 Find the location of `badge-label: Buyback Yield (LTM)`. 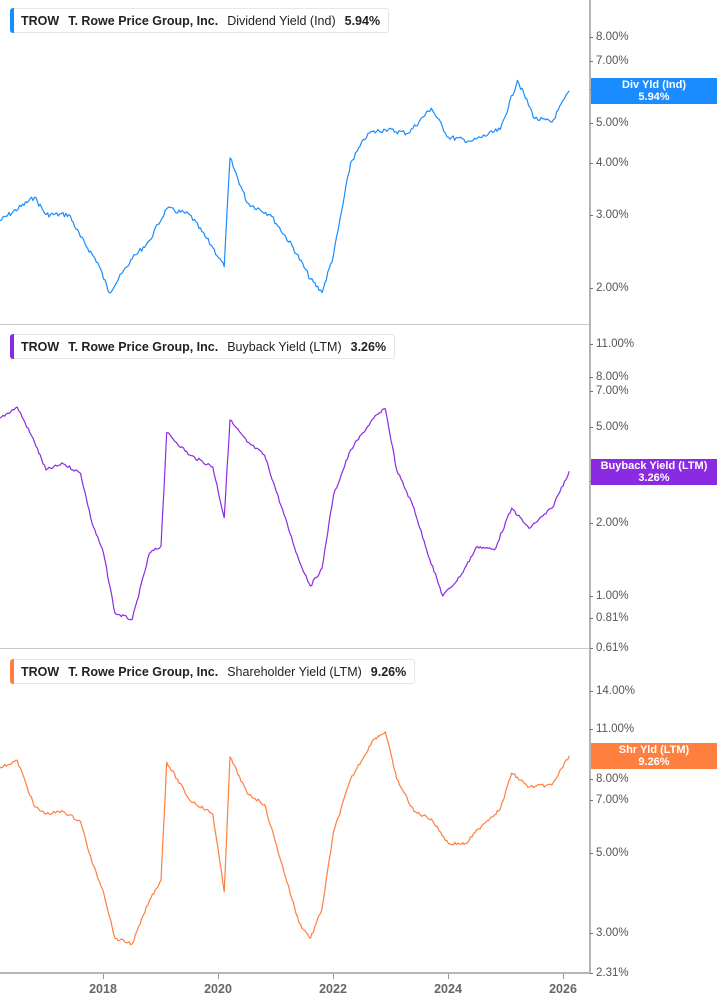

badge-label: Buyback Yield (LTM) is located at coordinates (654, 466).